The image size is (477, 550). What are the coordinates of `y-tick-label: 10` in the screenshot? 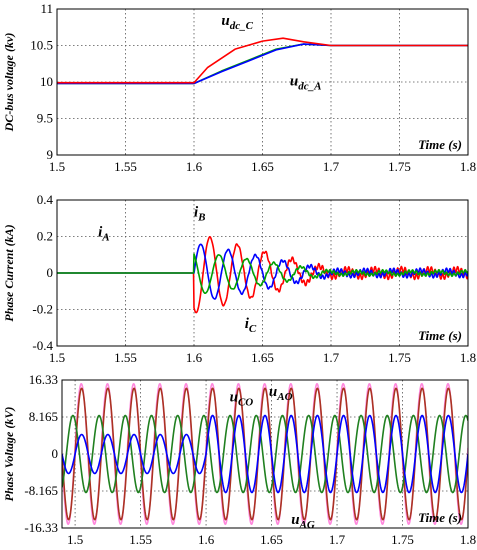 It's located at (46, 81).